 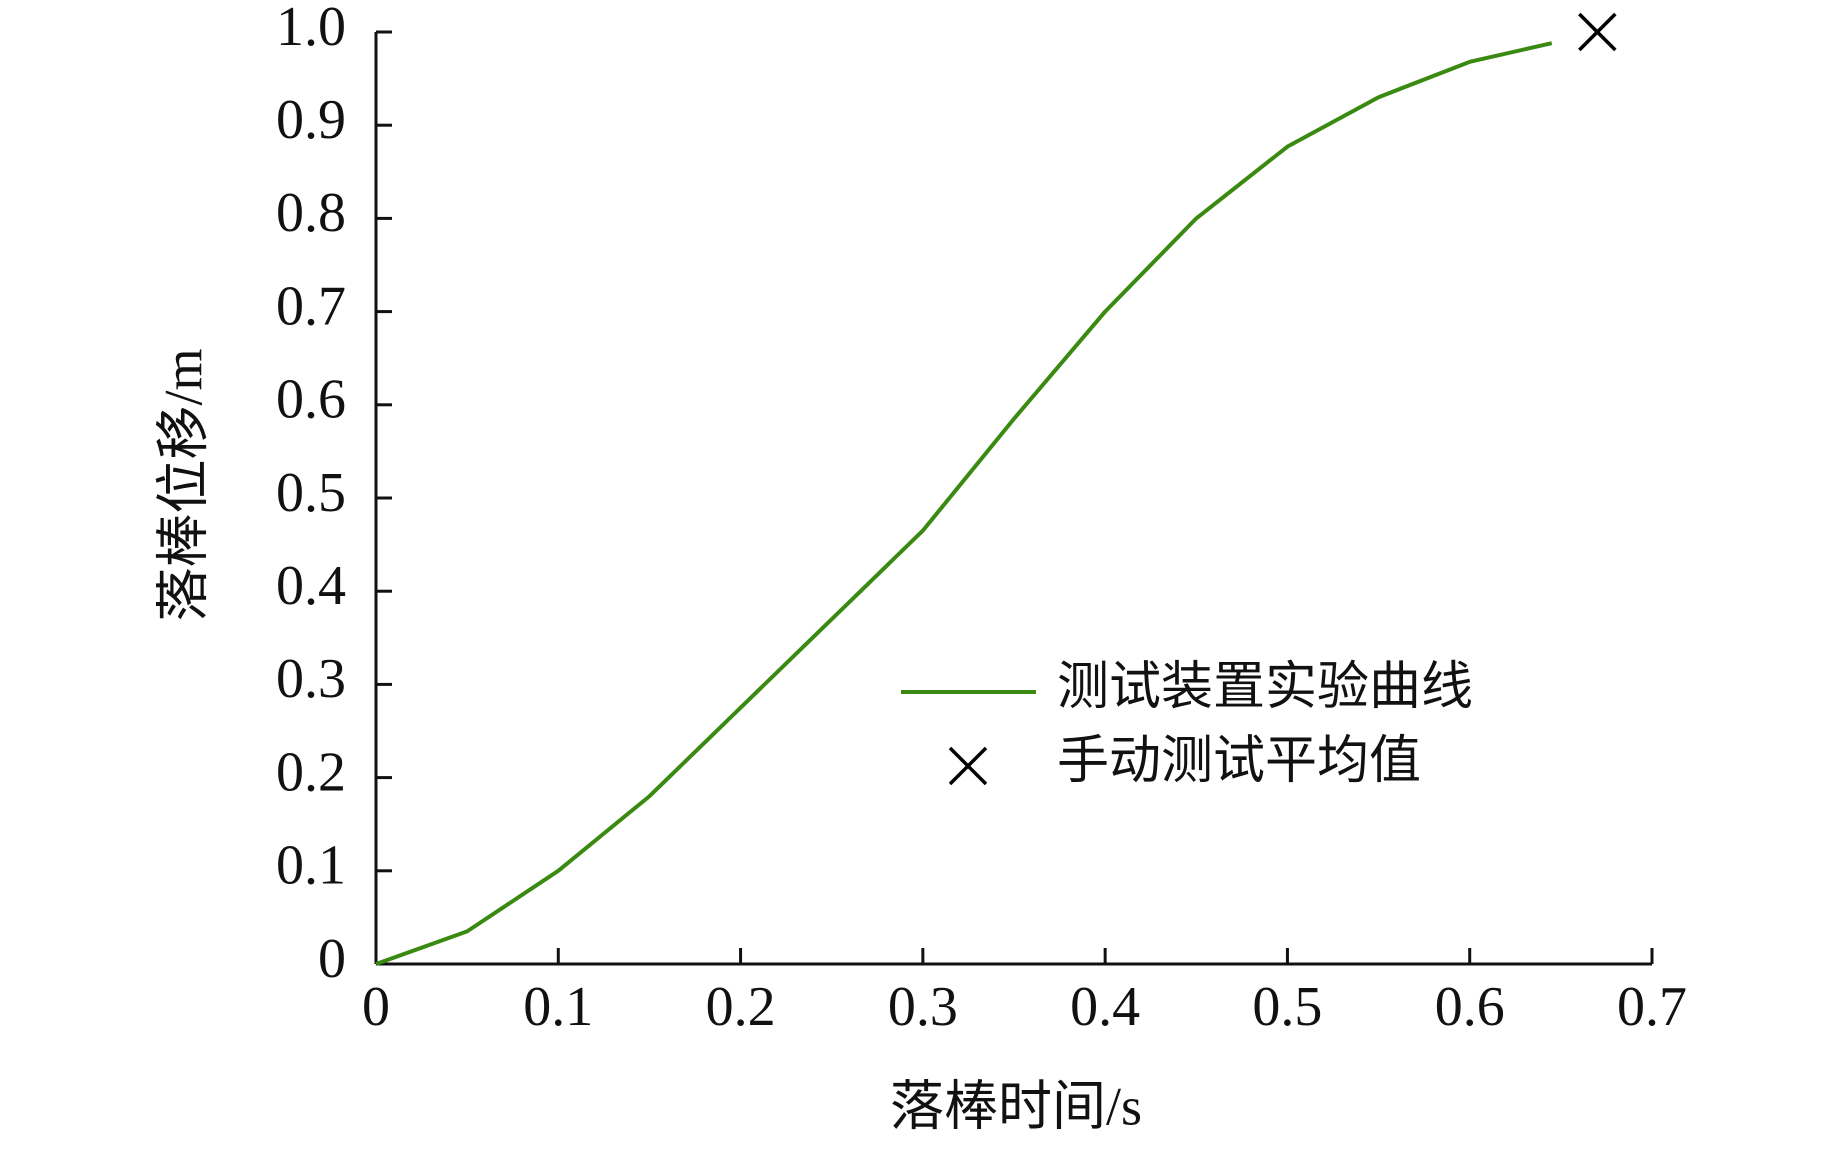 What do you see at coordinates (1652, 1007) in the screenshot?
I see `x-tick-label: 0.7` at bounding box center [1652, 1007].